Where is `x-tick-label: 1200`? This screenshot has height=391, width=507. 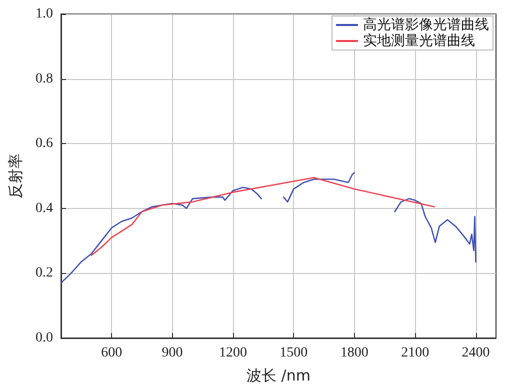 x-tick-label: 1200 is located at coordinates (232, 353).